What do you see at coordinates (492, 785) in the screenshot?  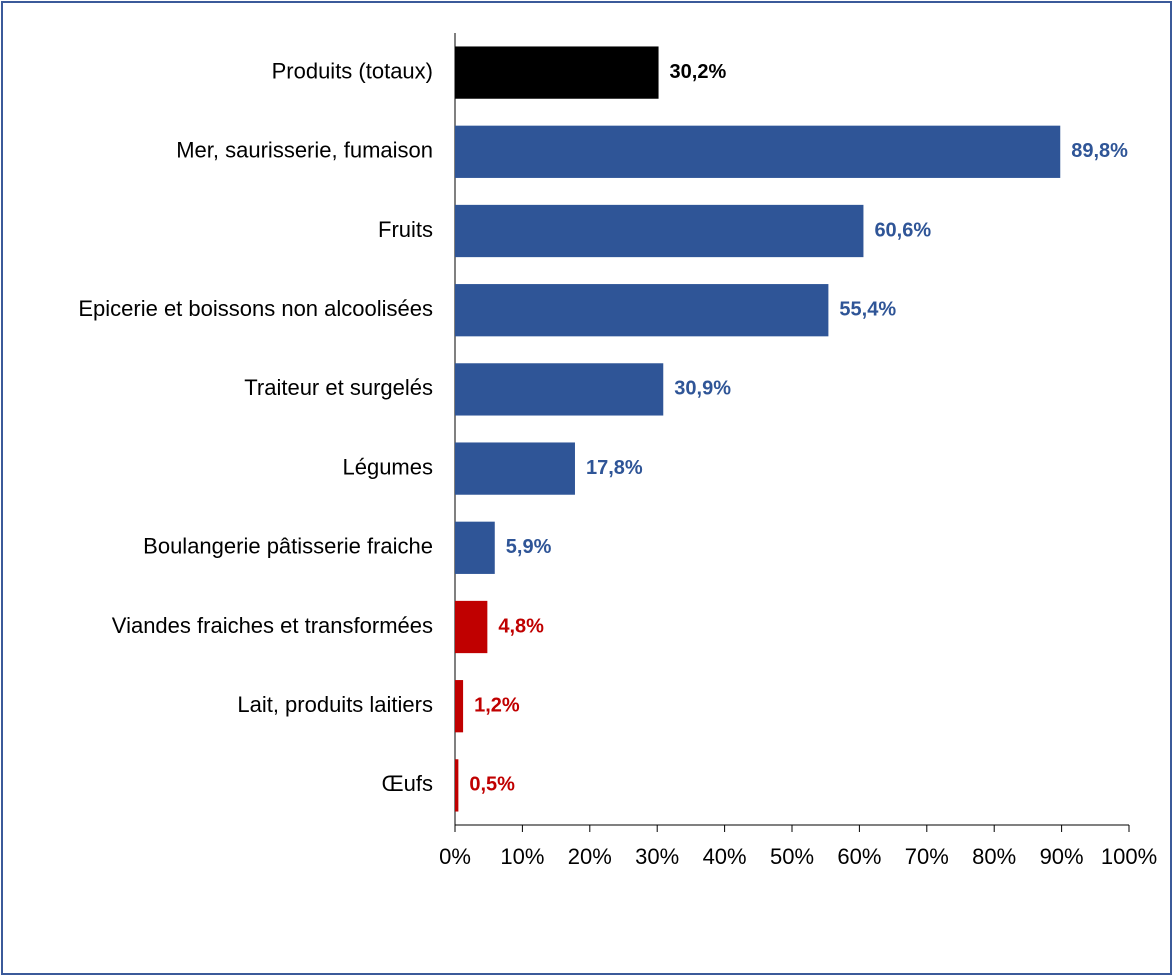 I see `value-label: 0,5%` at bounding box center [492, 785].